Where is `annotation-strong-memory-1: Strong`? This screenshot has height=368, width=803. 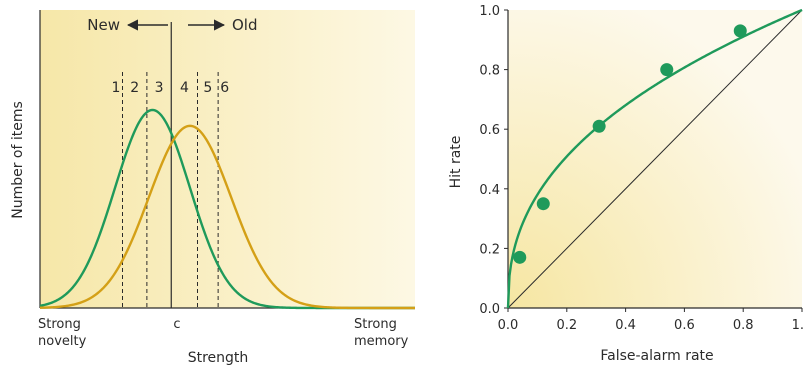 annotation-strong-memory-1: Strong is located at coordinates (375, 324).